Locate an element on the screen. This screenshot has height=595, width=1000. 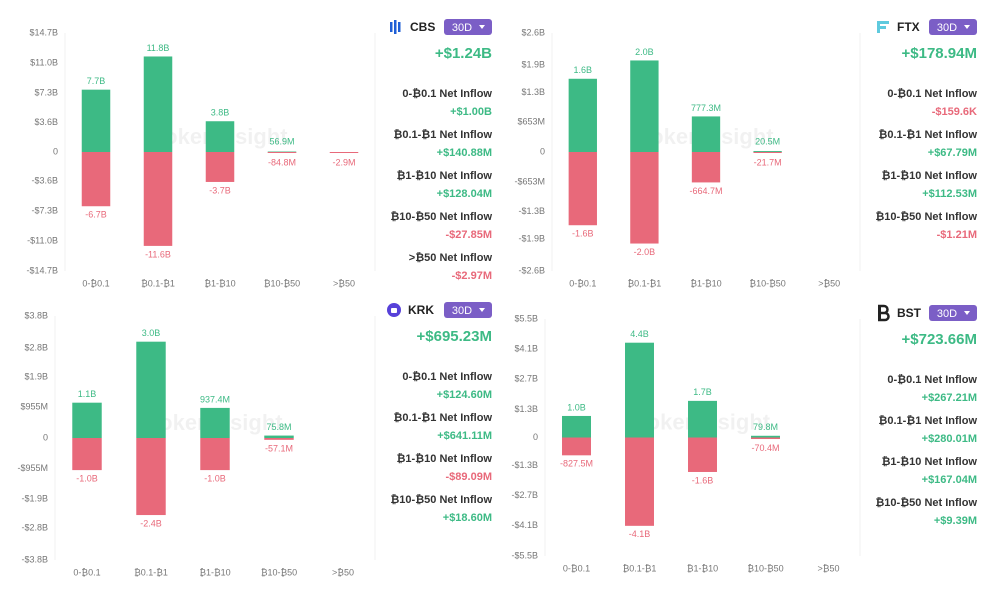
y-tick-label: $1.9B is located at coordinates (36, 376).